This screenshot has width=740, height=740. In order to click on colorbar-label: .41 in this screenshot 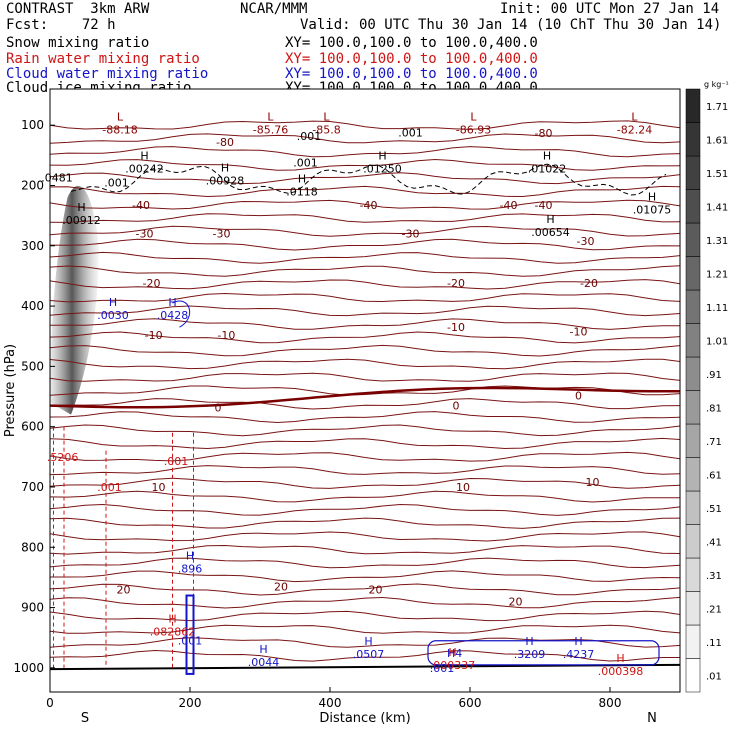, I will do `click(714, 542)`.